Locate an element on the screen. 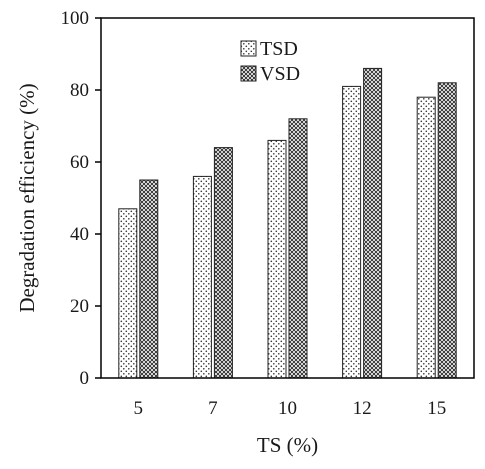 Image resolution: width=485 pixels, height=469 pixels. legend-swatch-tsd is located at coordinates (248, 48).